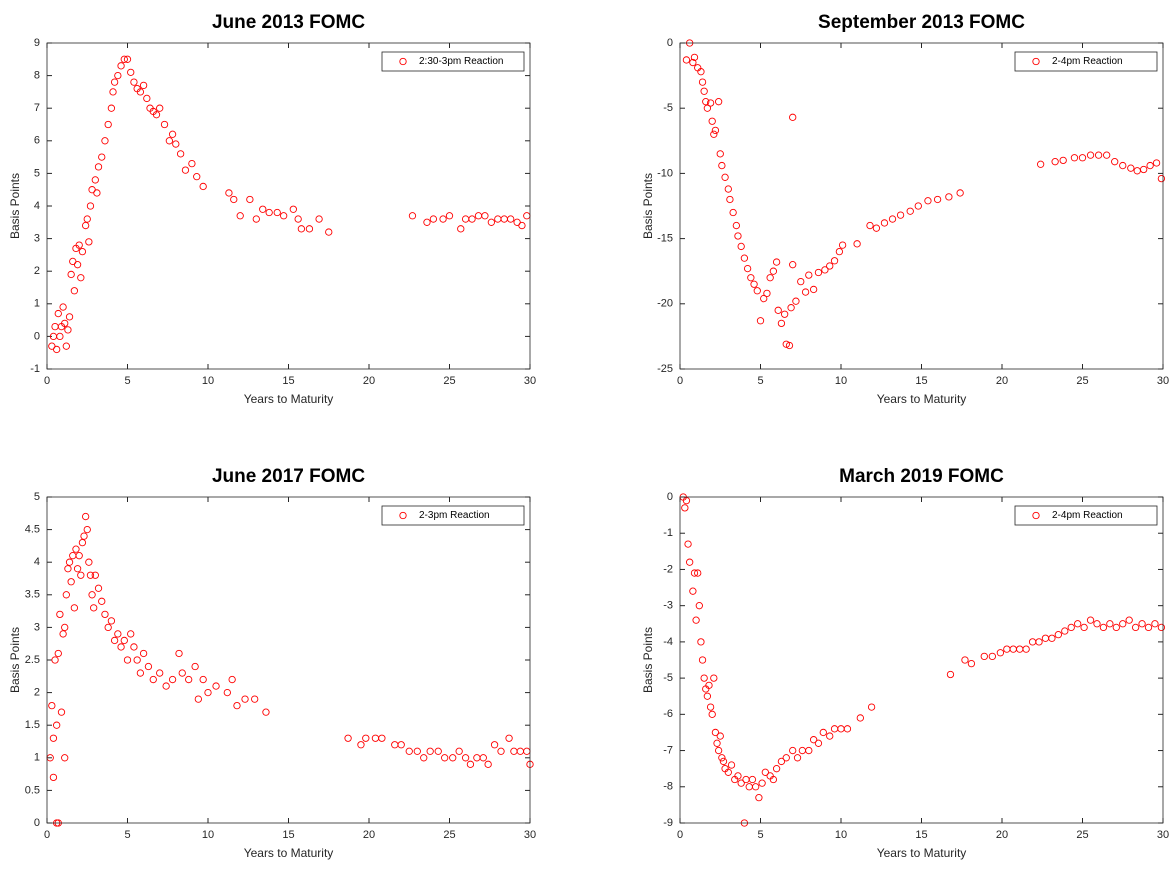 The image size is (1176, 869). What do you see at coordinates (32, 660) in the screenshot?
I see `y-tick-label: 2.5` at bounding box center [32, 660].